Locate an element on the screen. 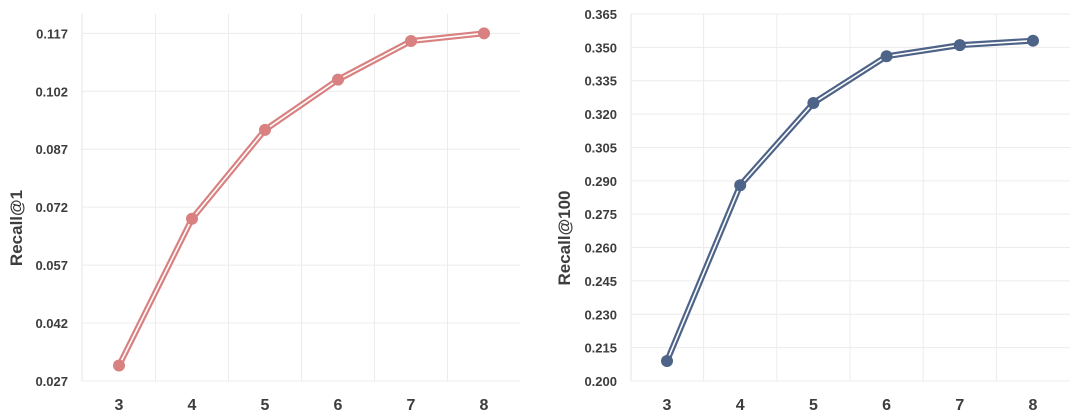  y-tick-label: 0.027 is located at coordinates (51, 381).